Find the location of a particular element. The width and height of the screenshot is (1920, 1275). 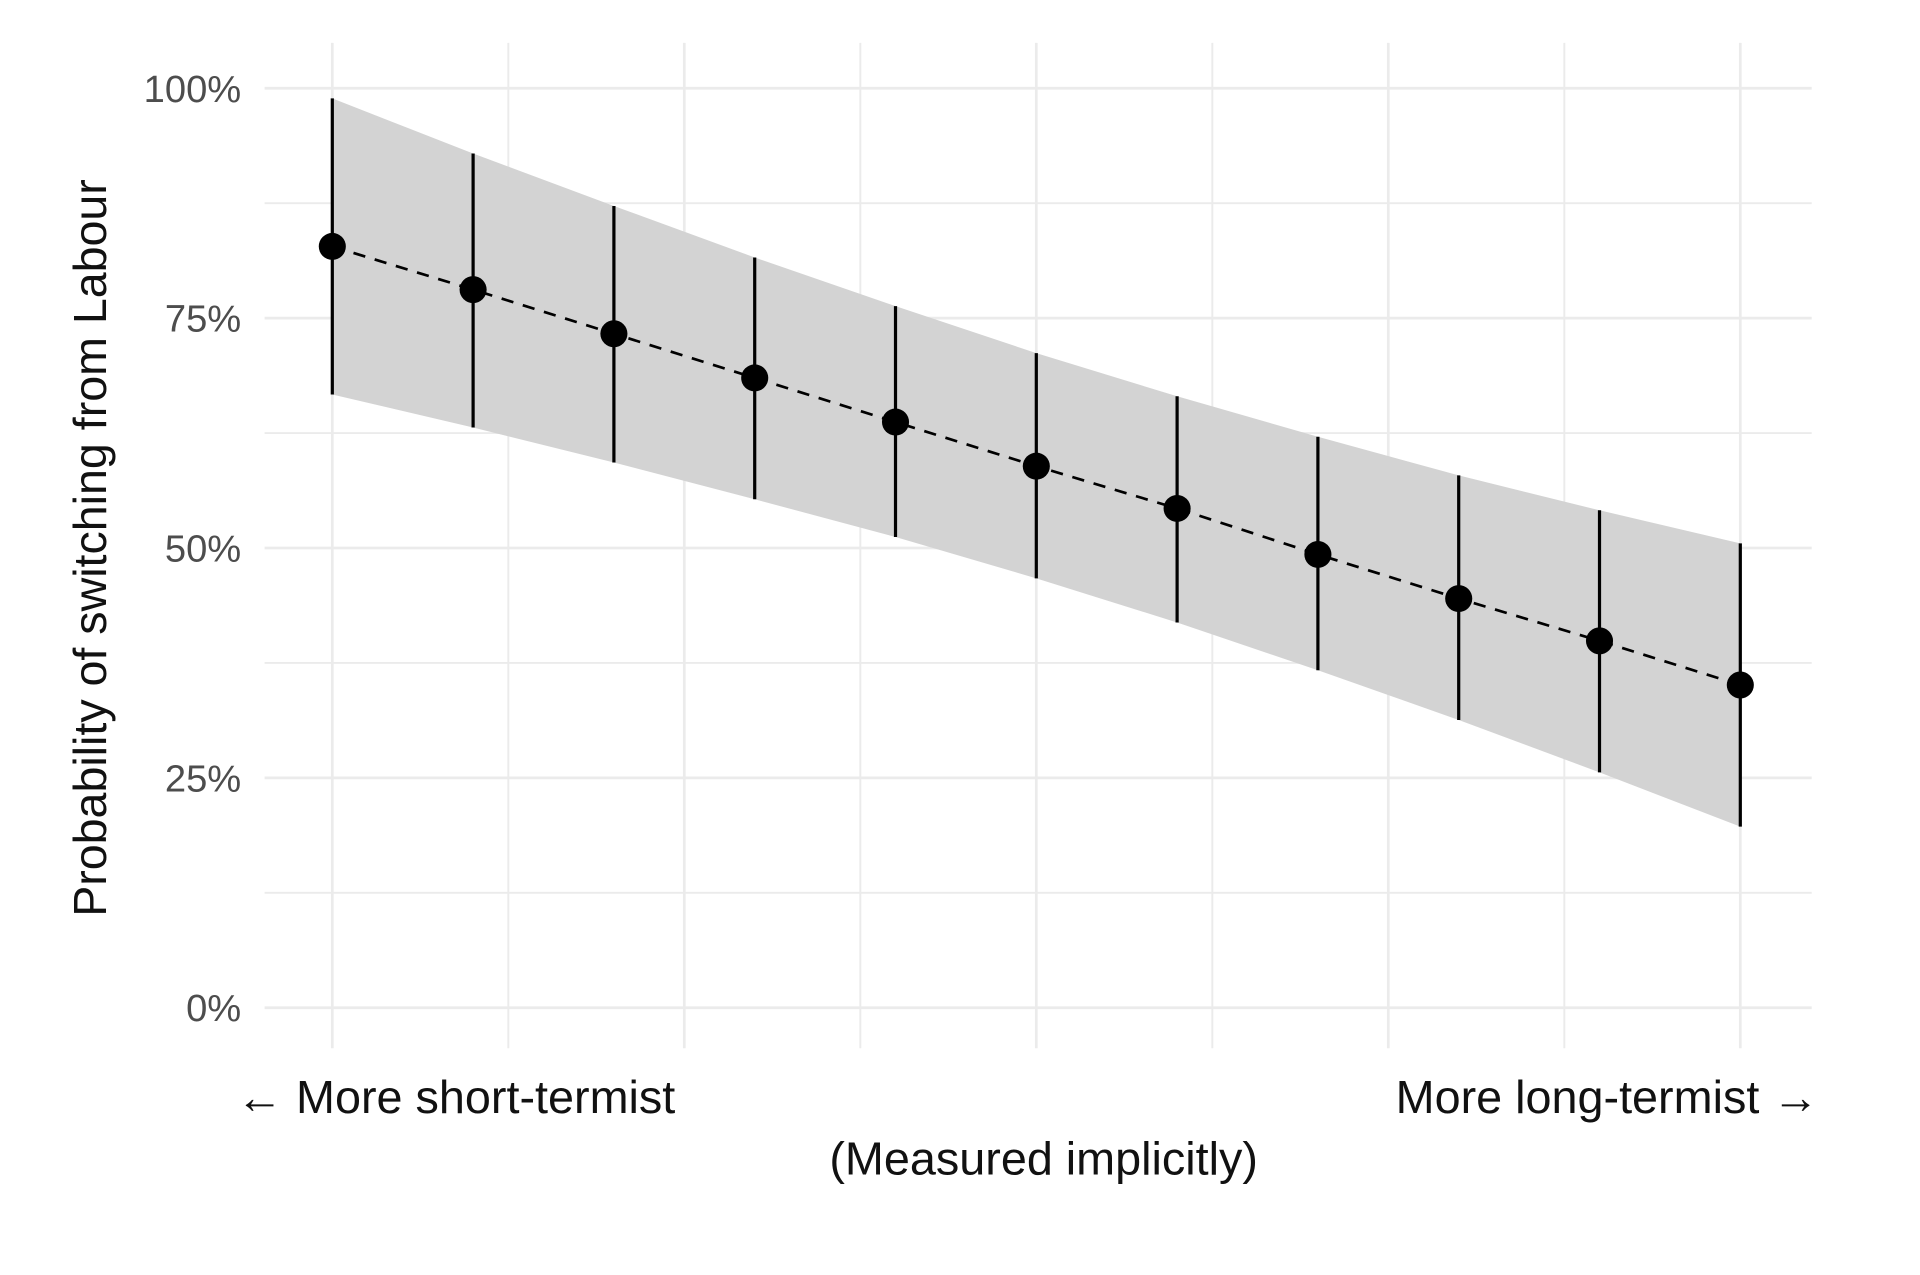

x-axis-label-left: ← More short-termist is located at coordinates (455, 1097).